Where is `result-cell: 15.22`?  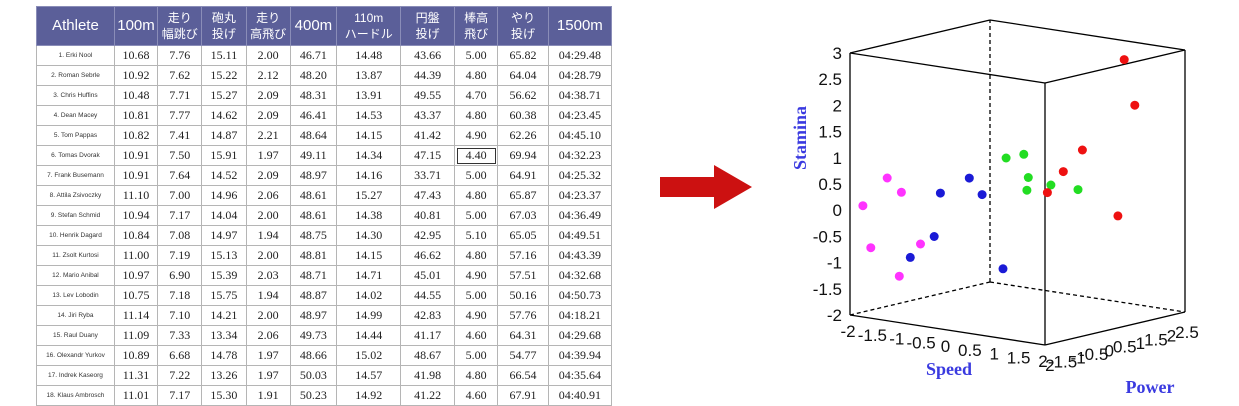 result-cell: 15.22 is located at coordinates (224, 75).